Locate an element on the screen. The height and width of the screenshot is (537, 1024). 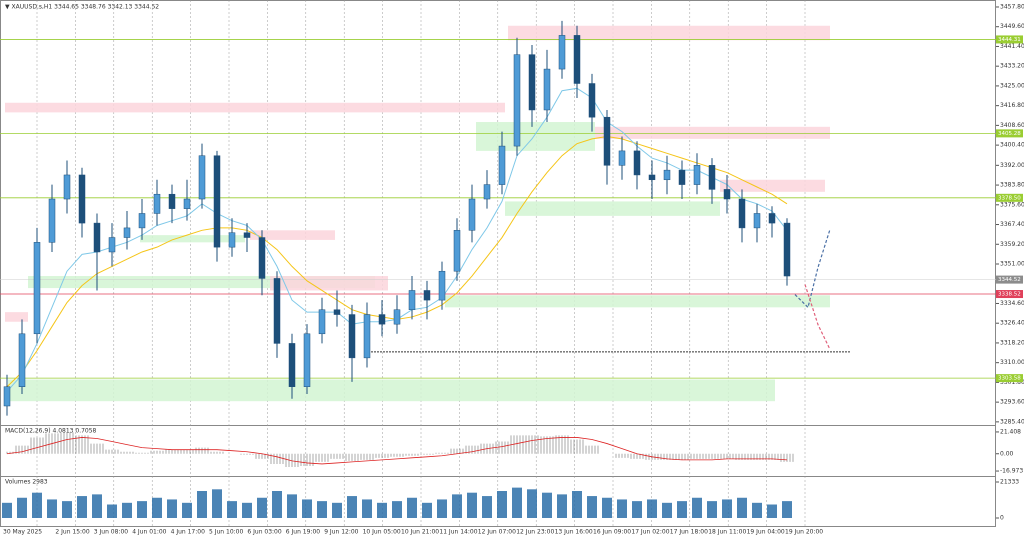
volume-label: Volumes 2983 is located at coordinates (26, 482).